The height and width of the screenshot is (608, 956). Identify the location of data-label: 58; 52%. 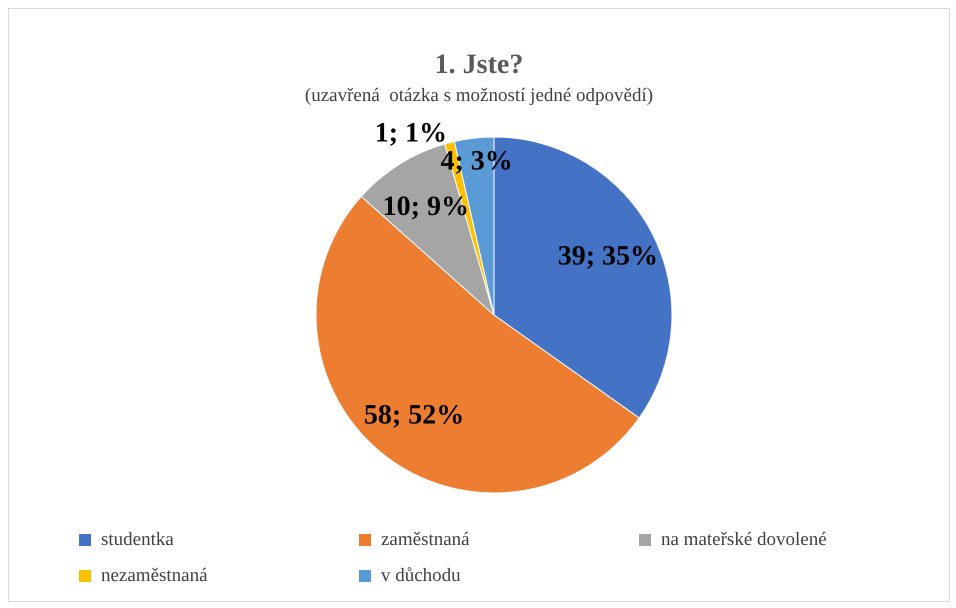
(414, 415).